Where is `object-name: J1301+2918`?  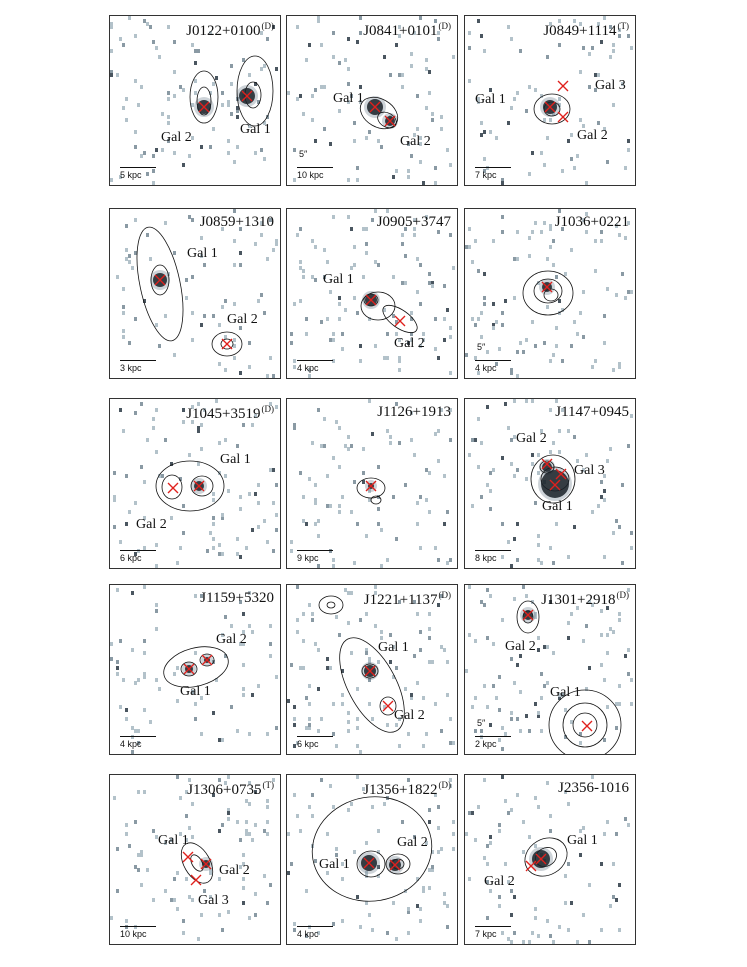
object-name: J1301+2918 is located at coordinates (578, 600).